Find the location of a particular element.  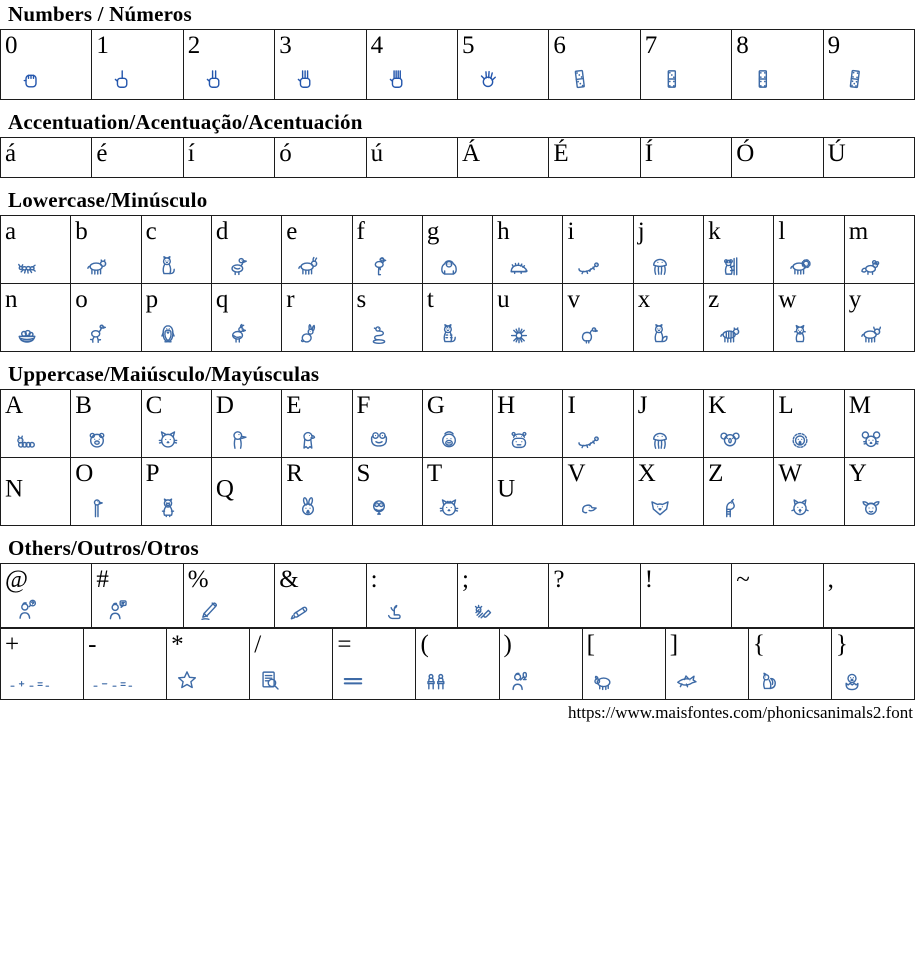

snake-face-icon is located at coordinates (379, 508).